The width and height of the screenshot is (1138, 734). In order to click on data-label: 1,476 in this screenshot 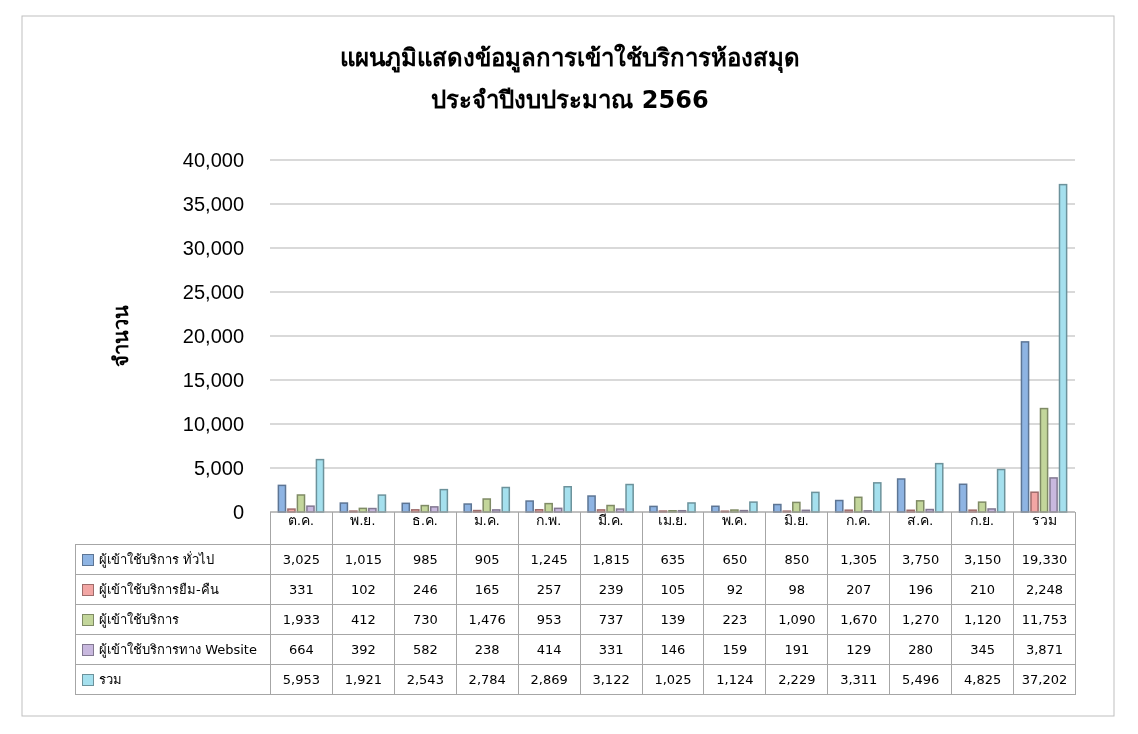, I will do `click(487, 619)`.